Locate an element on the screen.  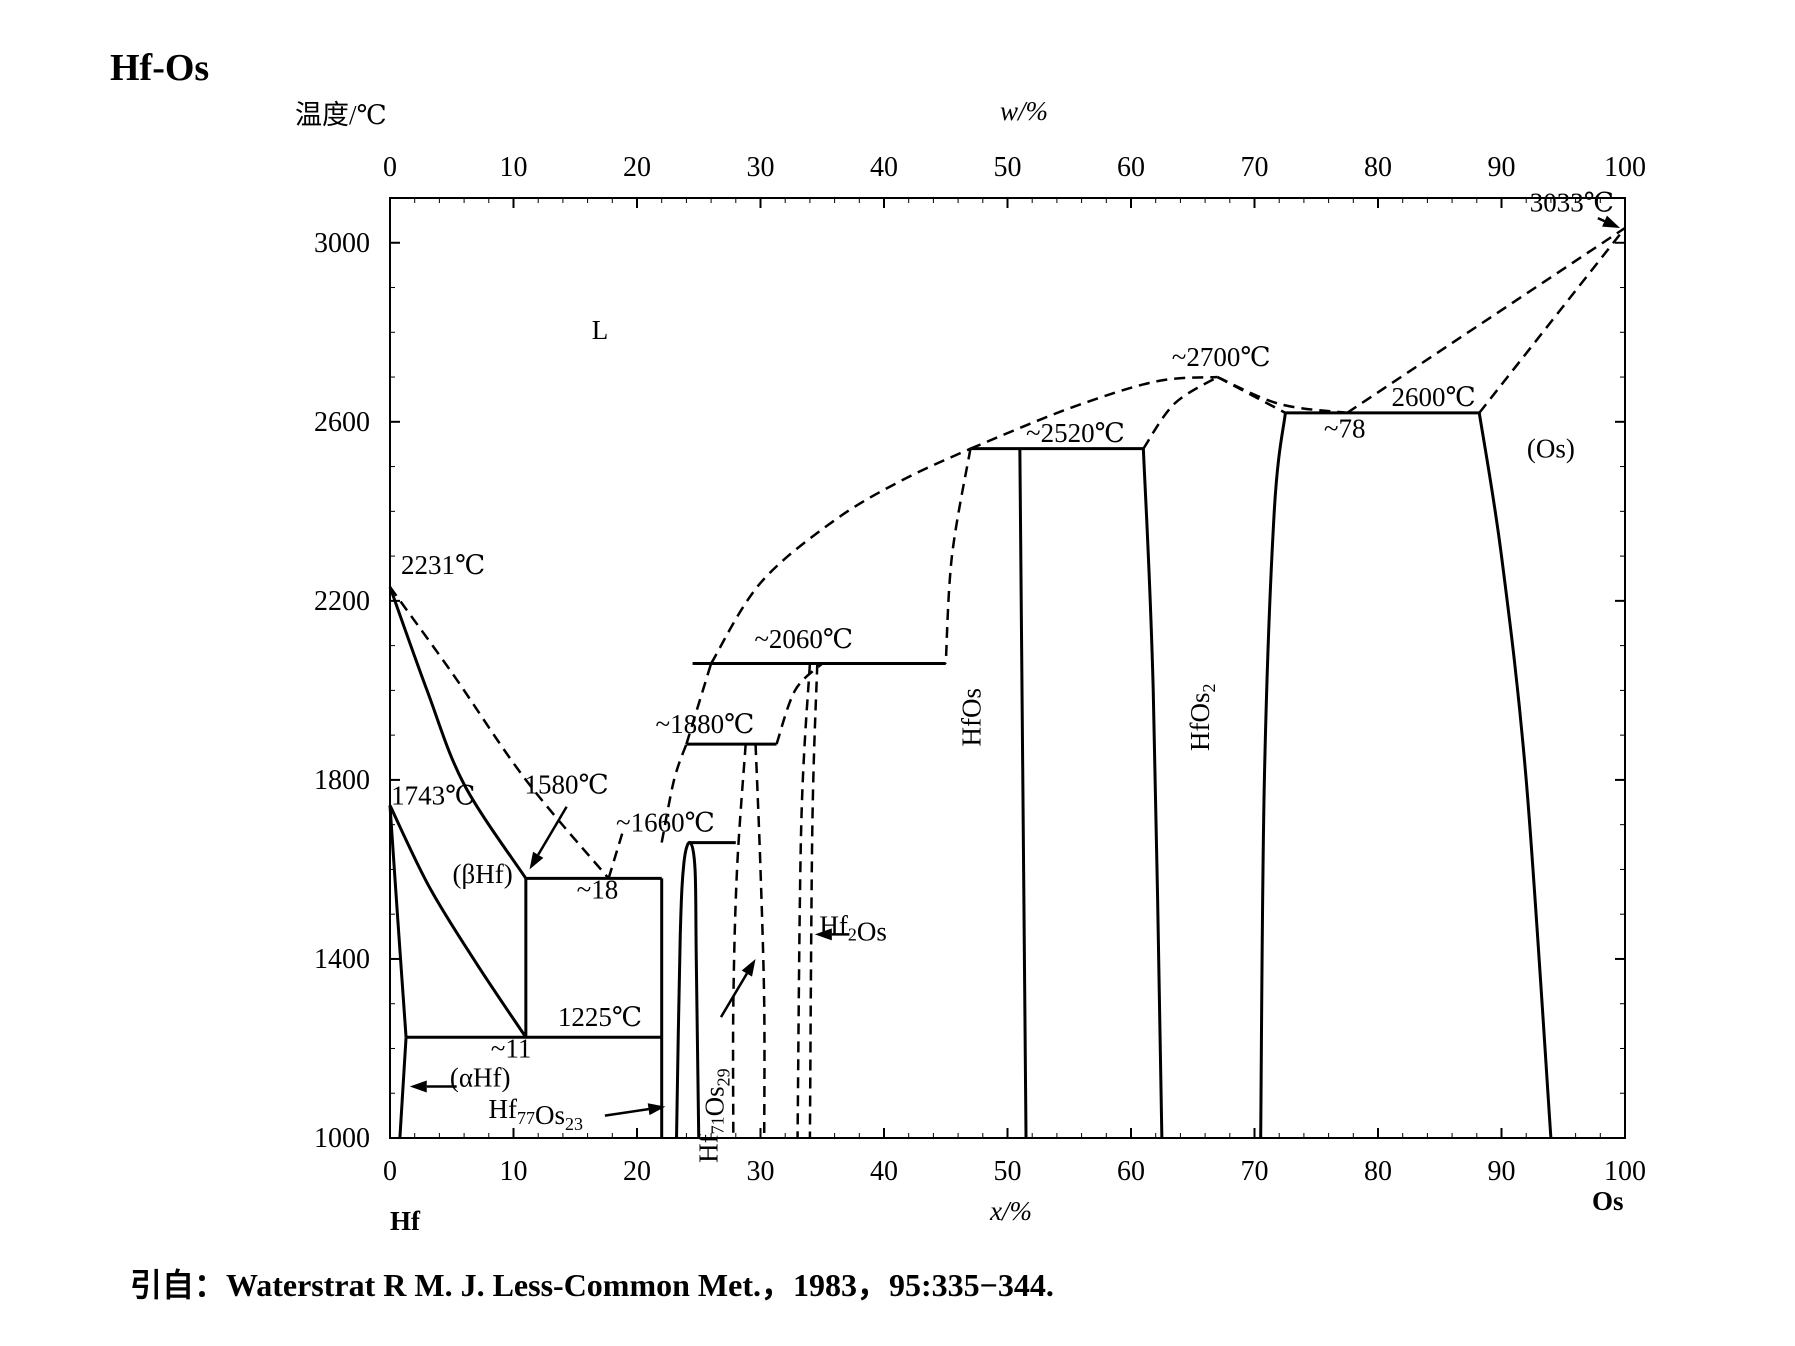
top-tick-label: 20 is located at coordinates (637, 167).